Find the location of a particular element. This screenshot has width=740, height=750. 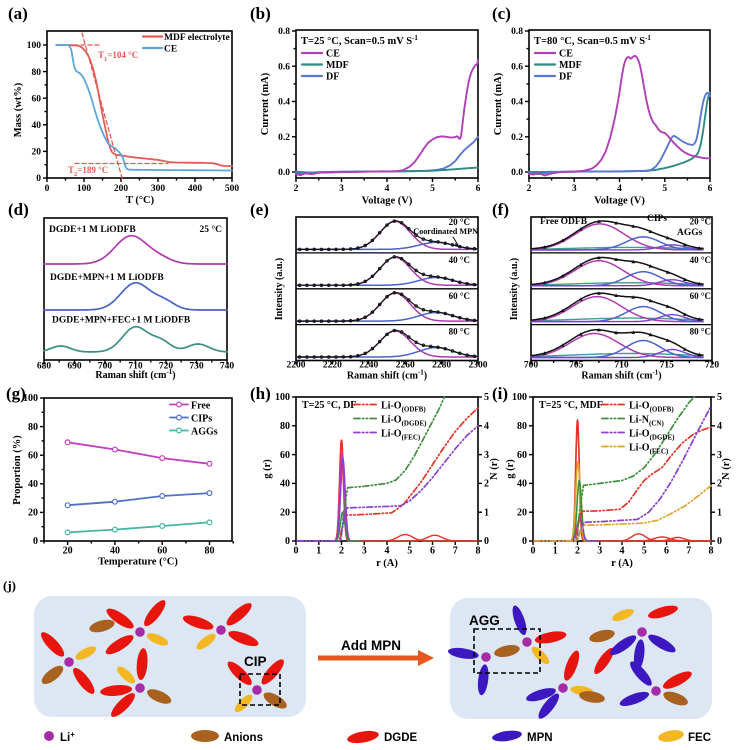

svg-text: Anions is located at coordinates (243, 738).